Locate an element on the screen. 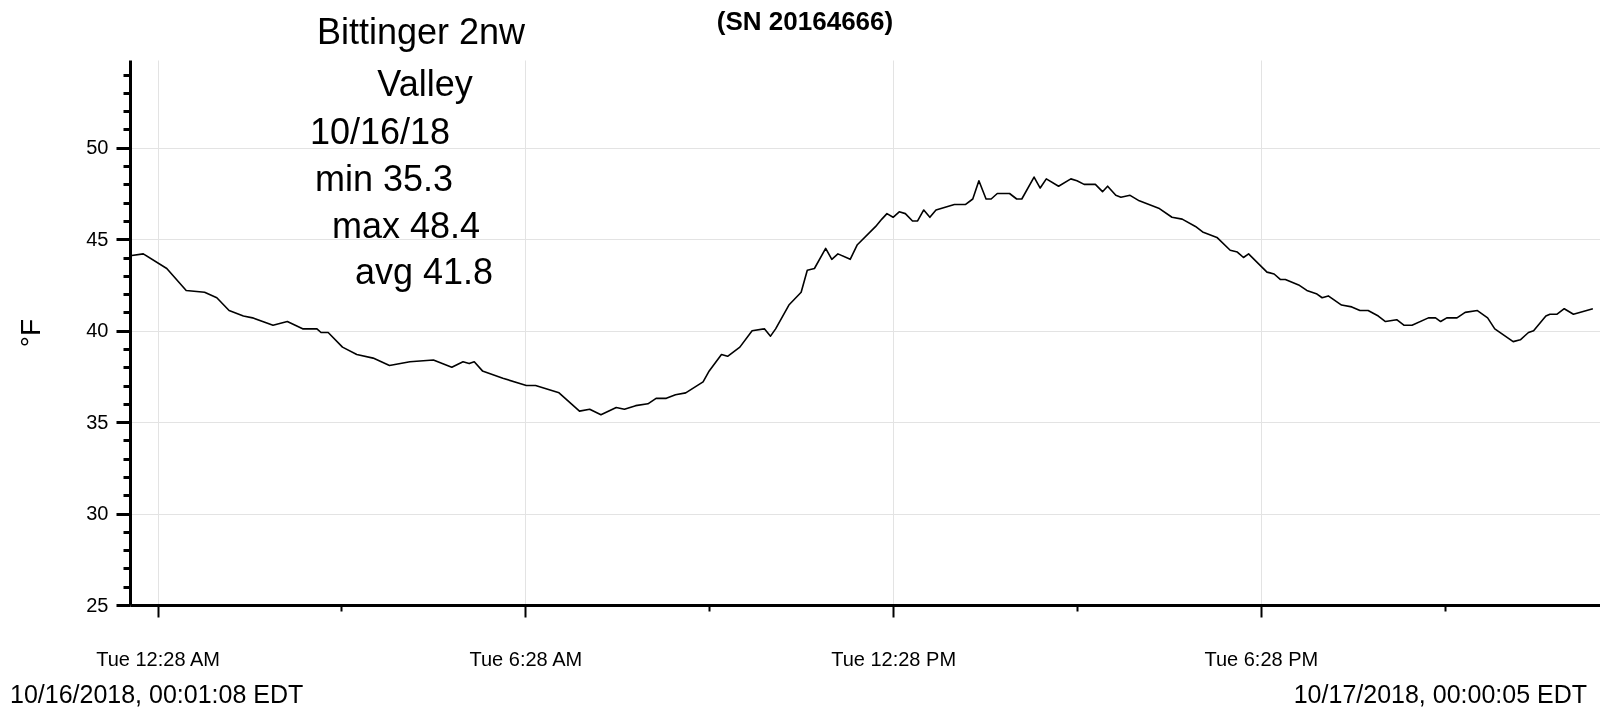 The height and width of the screenshot is (723, 1600). annotation: Valley is located at coordinates (425, 83).